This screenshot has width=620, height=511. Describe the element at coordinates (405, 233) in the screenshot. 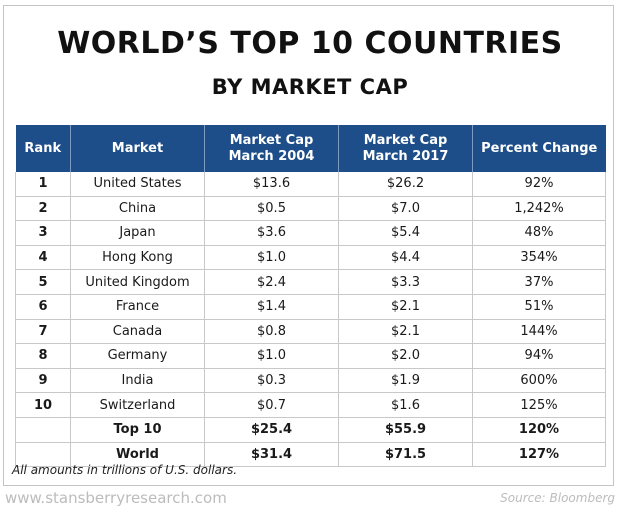

I see `cell-cap-2017: $5.4` at that location.